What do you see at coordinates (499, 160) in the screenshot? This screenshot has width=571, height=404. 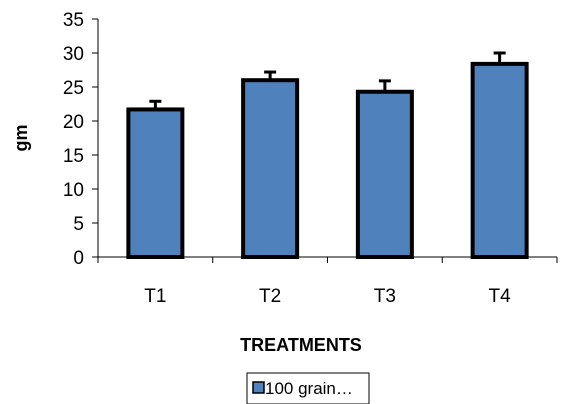 I see `bar-t4` at bounding box center [499, 160].